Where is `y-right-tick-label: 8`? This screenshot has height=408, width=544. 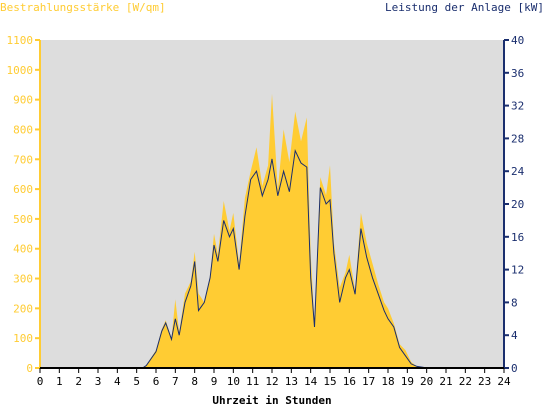 y-right-tick-label: 8 is located at coordinates (514, 302).